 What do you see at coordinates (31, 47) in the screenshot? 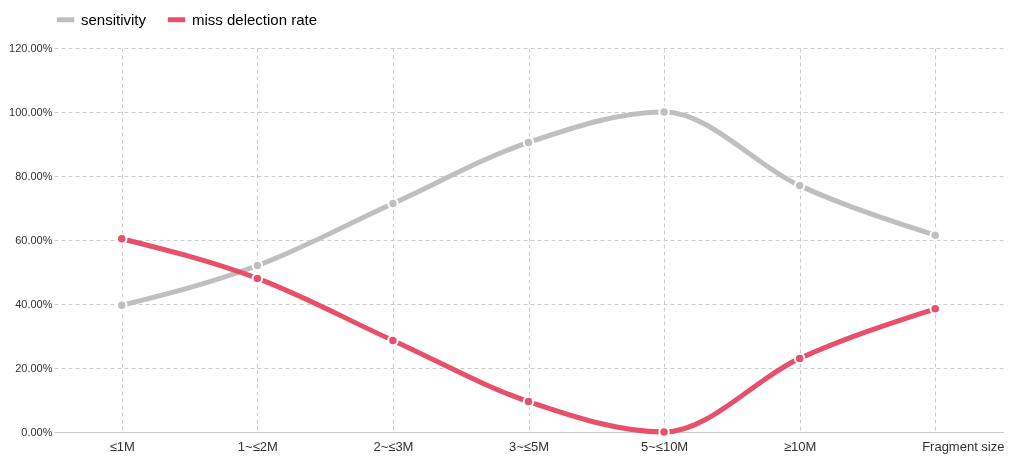
I see `y-tick-label: 120.00%` at bounding box center [31, 47].